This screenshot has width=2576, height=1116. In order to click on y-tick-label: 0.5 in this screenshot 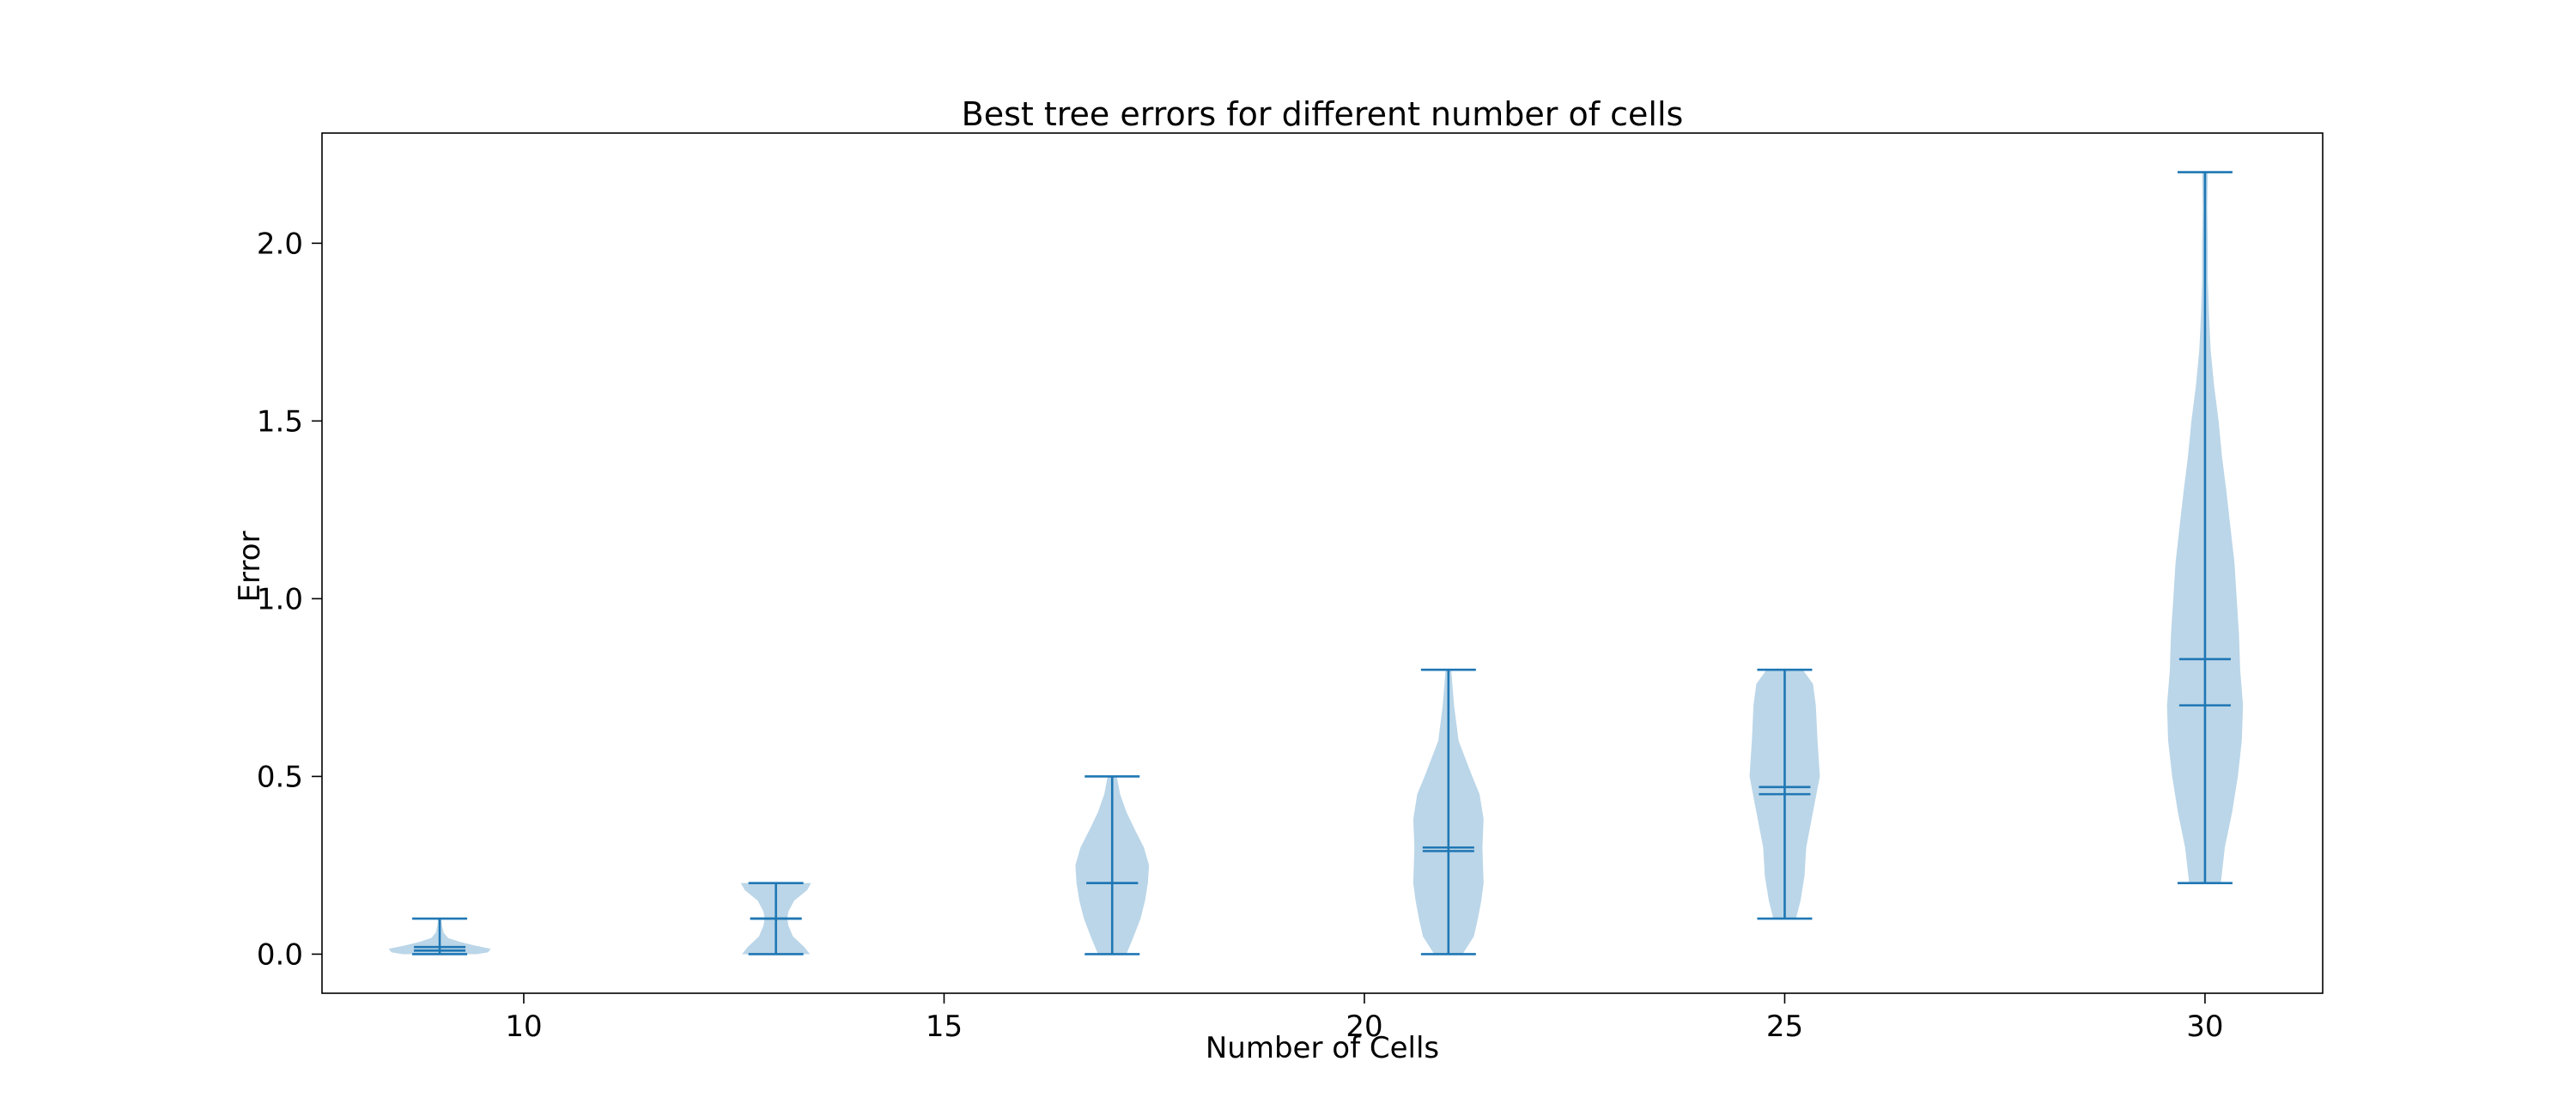, I will do `click(280, 777)`.